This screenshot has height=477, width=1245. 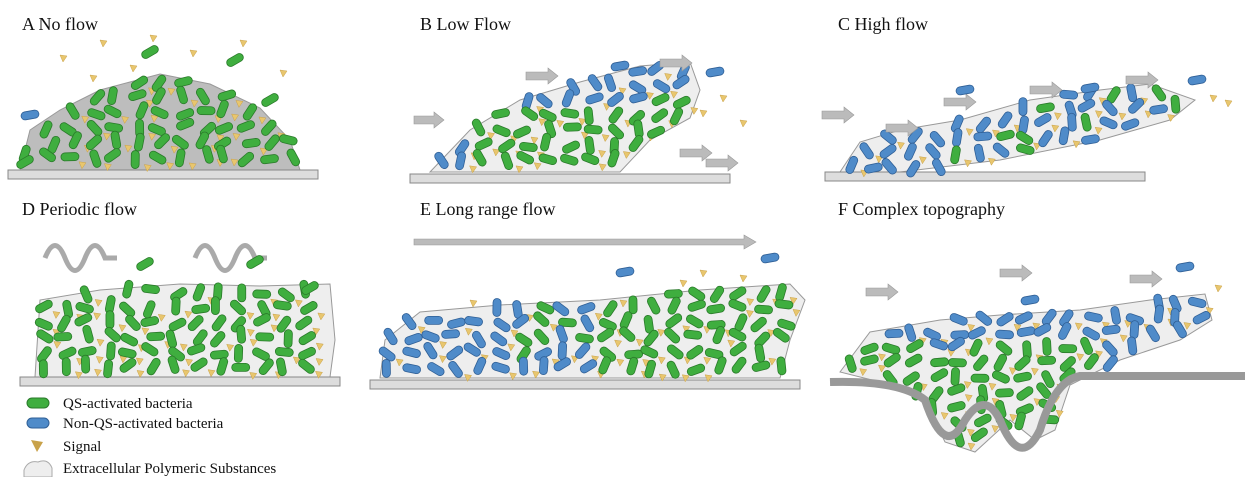 I want to click on substrate, so click(x=985, y=176).